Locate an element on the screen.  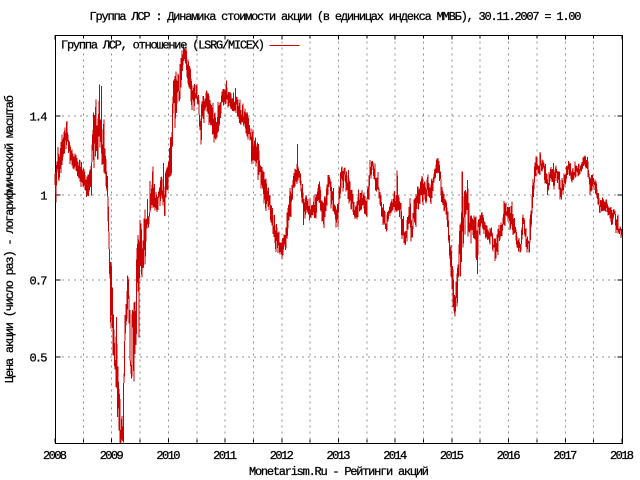
svg-text: 2017 is located at coordinates (565, 456).